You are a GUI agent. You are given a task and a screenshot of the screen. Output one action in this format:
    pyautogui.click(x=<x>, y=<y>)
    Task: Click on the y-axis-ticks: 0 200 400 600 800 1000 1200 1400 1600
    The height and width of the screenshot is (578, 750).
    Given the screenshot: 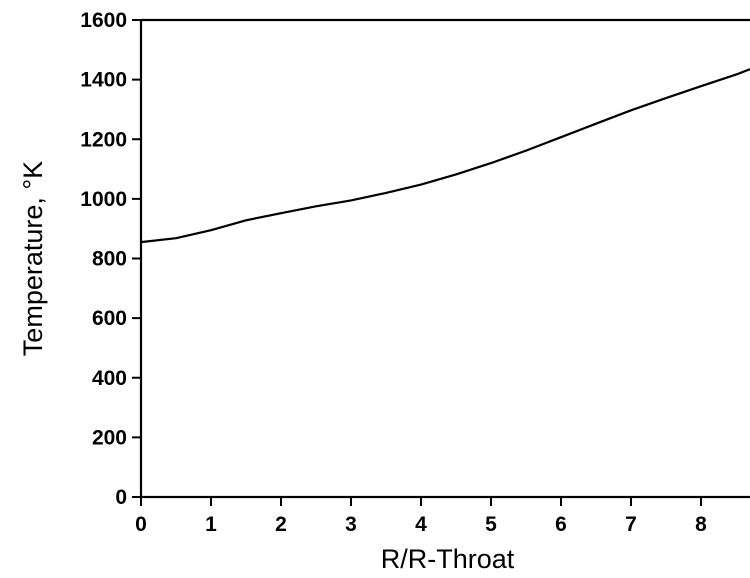 What is the action you would take?
    pyautogui.click(x=110, y=259)
    